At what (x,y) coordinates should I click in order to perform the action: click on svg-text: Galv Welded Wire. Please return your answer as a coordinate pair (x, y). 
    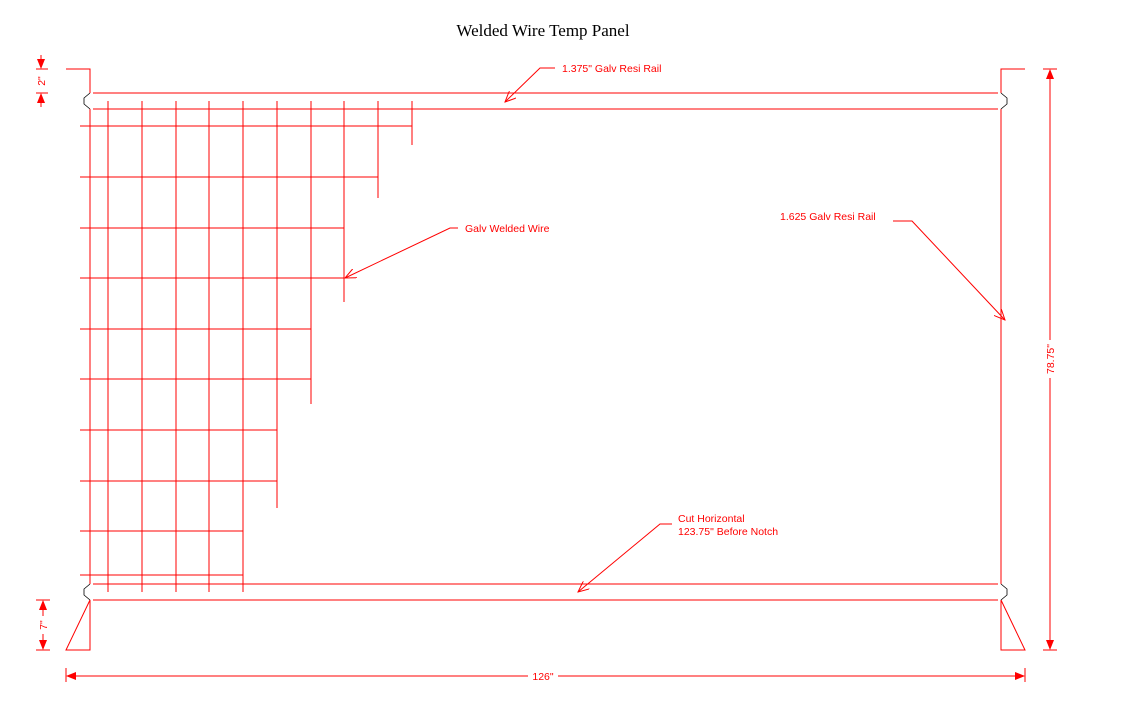
    Looking at the image, I should click on (507, 229).